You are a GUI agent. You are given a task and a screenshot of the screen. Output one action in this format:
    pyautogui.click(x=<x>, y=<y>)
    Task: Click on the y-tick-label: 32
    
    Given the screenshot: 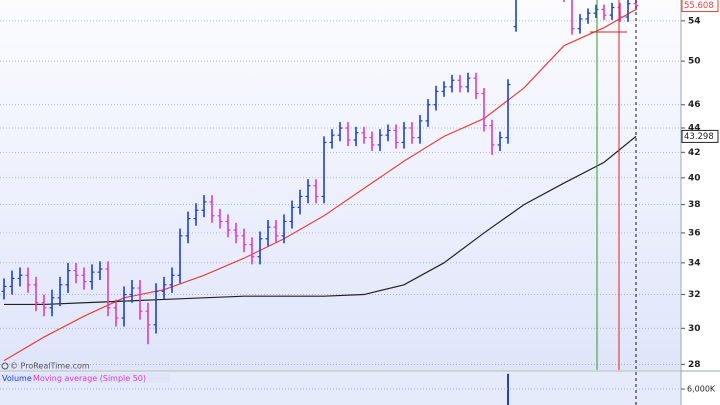 What is the action you would take?
    pyautogui.click(x=694, y=295)
    